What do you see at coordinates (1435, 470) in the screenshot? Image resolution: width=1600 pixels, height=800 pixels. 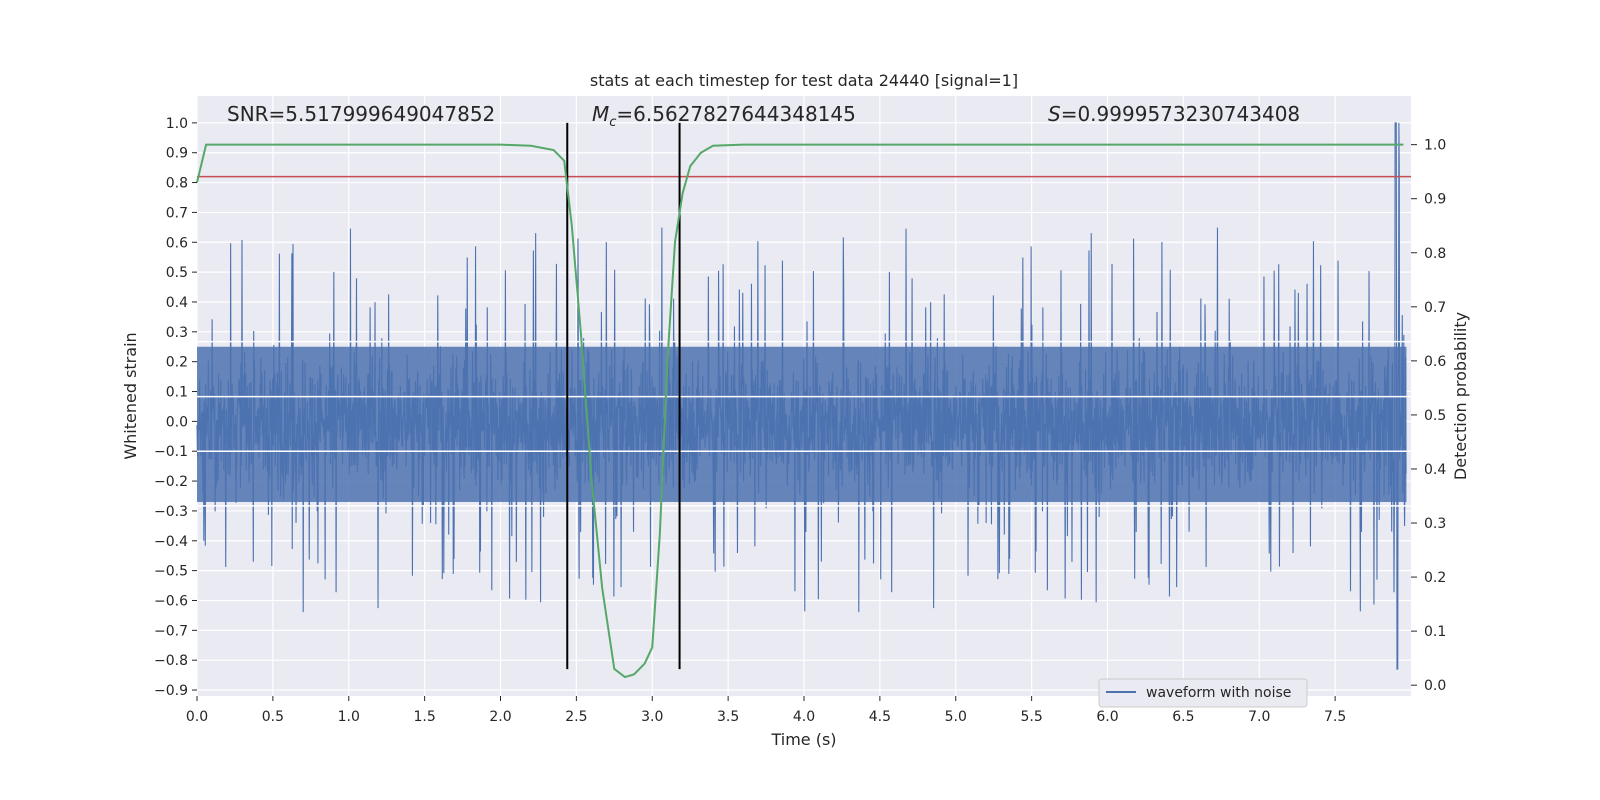 I see `y2-tick-label: 0.4` at bounding box center [1435, 470].